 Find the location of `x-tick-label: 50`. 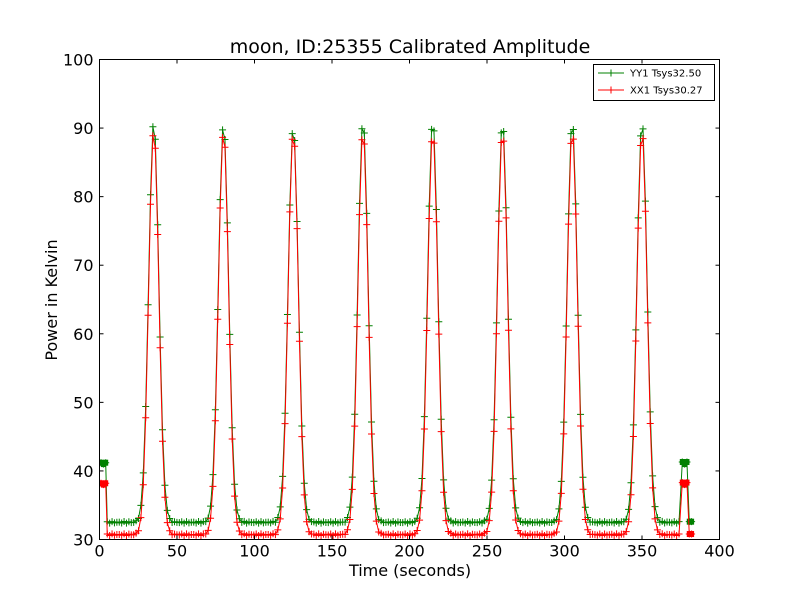

x-tick-label: 50 is located at coordinates (177, 551).